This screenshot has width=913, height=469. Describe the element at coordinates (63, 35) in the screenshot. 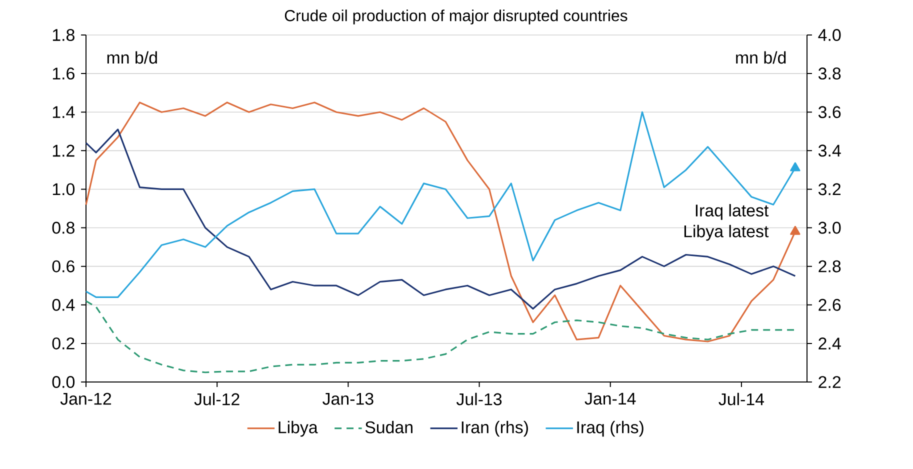

I see `y-tick-label: 1.8` at that location.